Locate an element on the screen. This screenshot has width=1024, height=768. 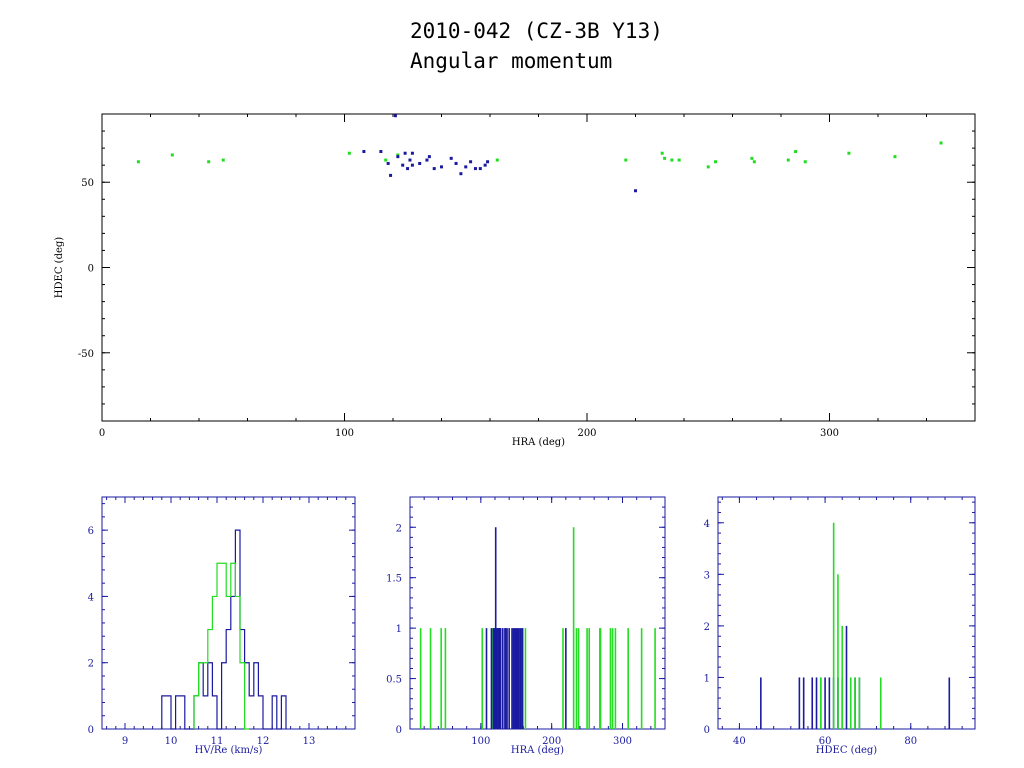
x-tick-label: 80 is located at coordinates (910, 741).